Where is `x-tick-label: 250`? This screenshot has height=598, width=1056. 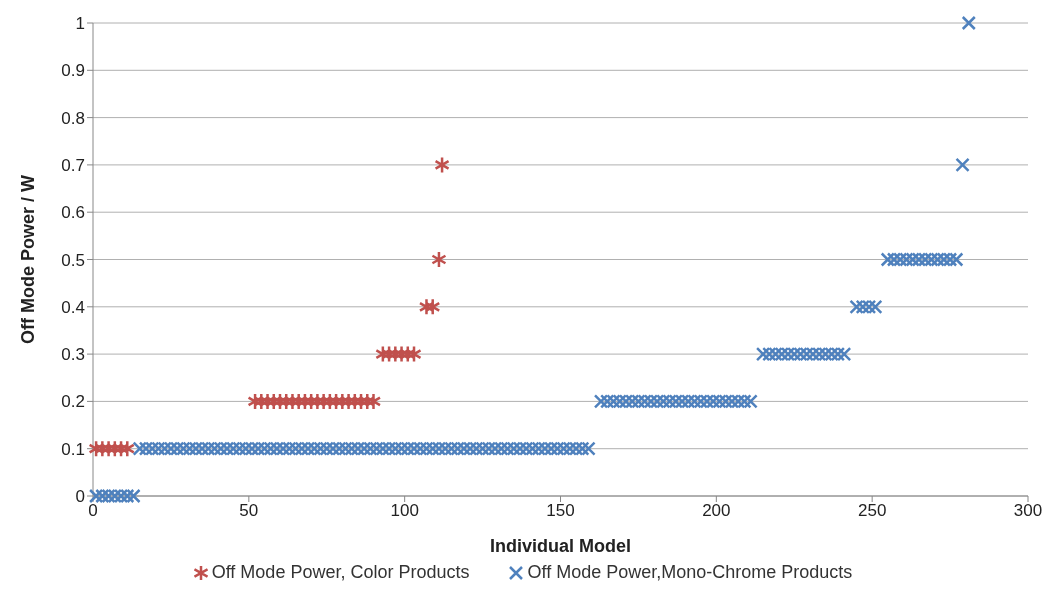 x-tick-label: 250 is located at coordinates (872, 511).